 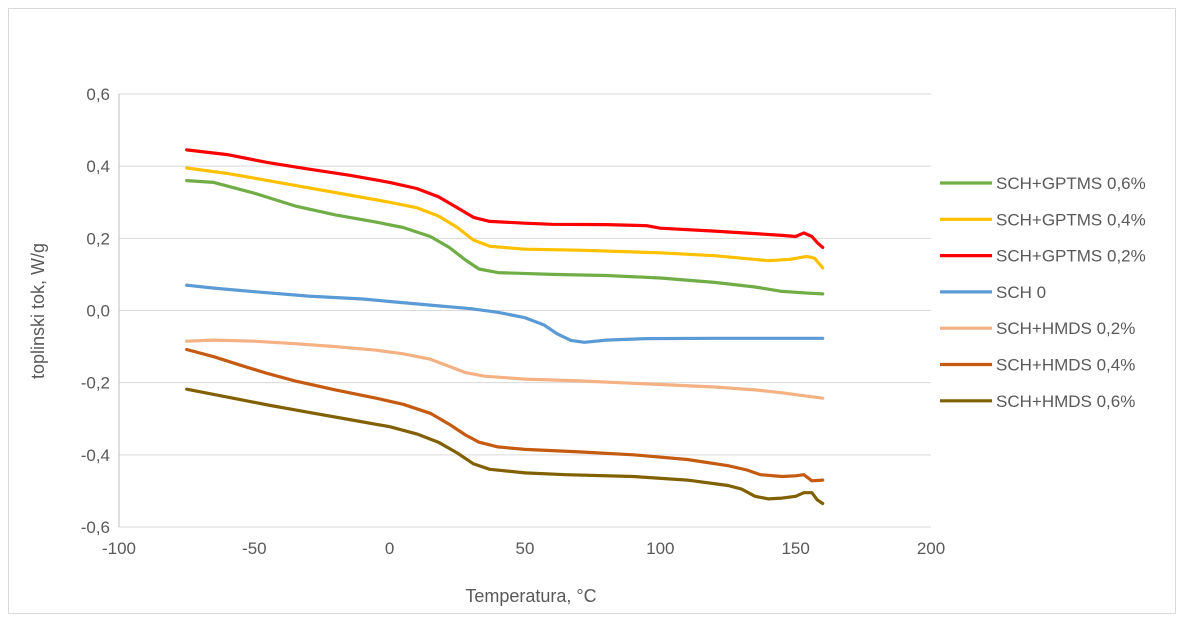 What do you see at coordinates (993, 292) in the screenshot?
I see `legend-item: SCH 0` at bounding box center [993, 292].